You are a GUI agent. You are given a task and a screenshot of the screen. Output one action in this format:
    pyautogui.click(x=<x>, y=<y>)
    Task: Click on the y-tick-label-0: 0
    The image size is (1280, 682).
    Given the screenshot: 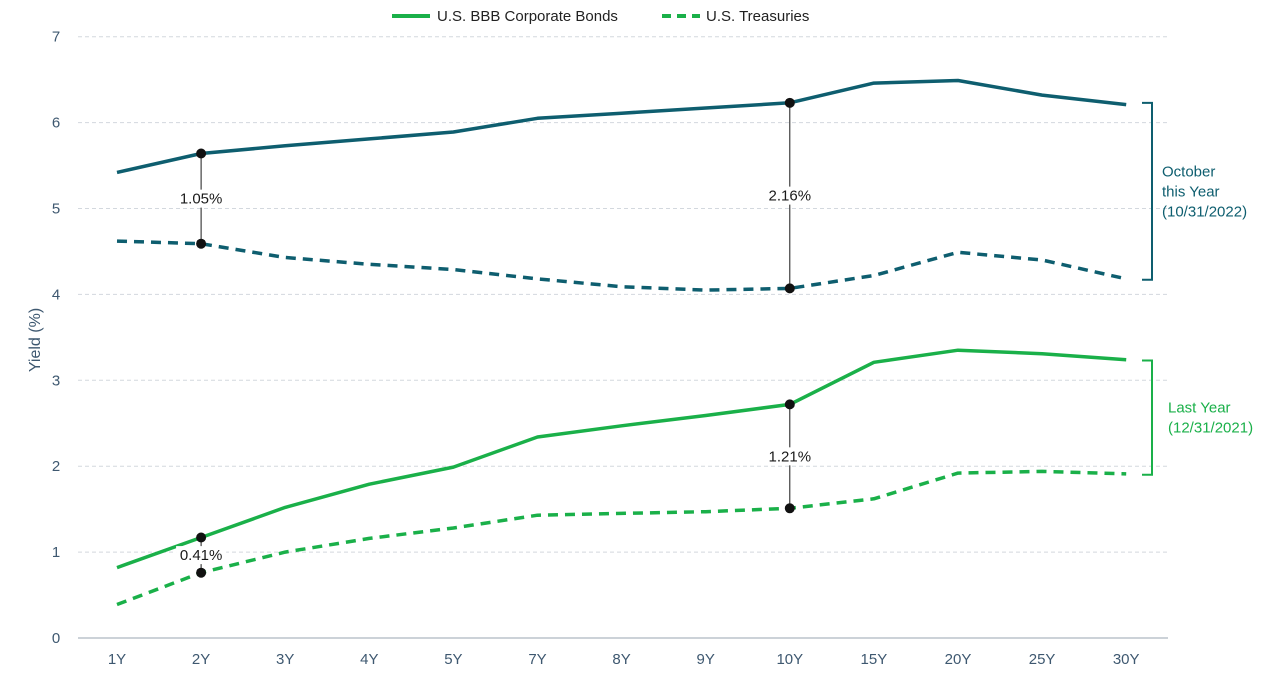 What is the action you would take?
    pyautogui.click(x=56, y=638)
    